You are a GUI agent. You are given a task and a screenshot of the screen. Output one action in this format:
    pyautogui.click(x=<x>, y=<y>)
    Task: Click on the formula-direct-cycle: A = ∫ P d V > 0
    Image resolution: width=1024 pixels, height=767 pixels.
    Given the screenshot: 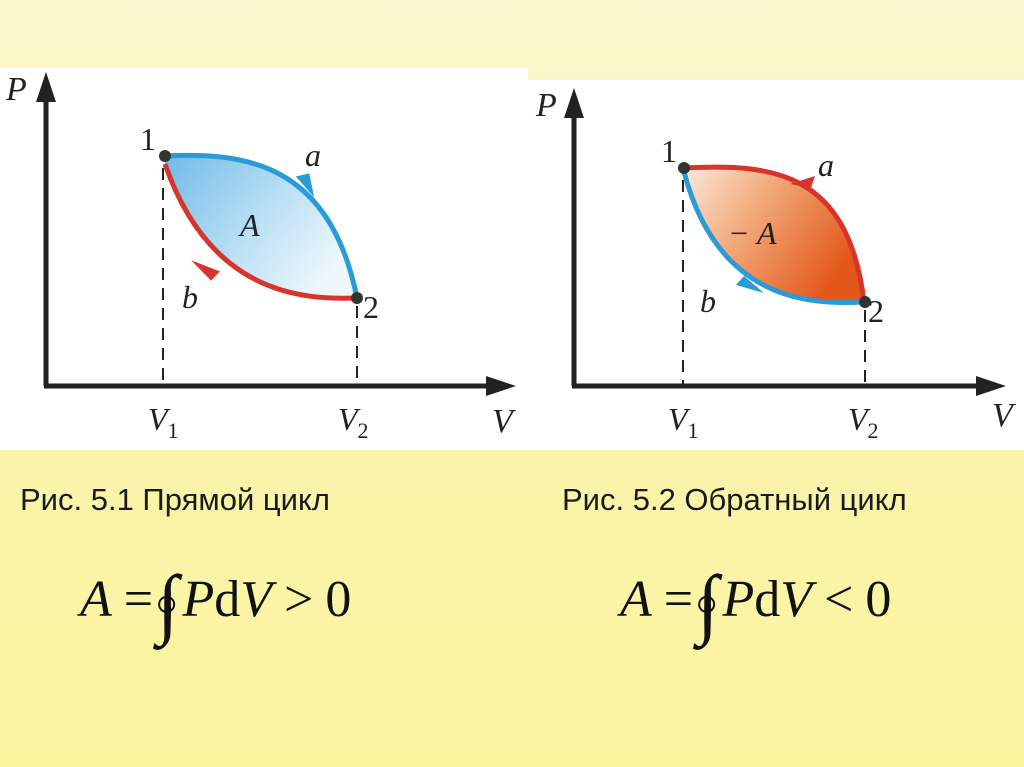 What is the action you would take?
    pyautogui.click(x=216, y=601)
    